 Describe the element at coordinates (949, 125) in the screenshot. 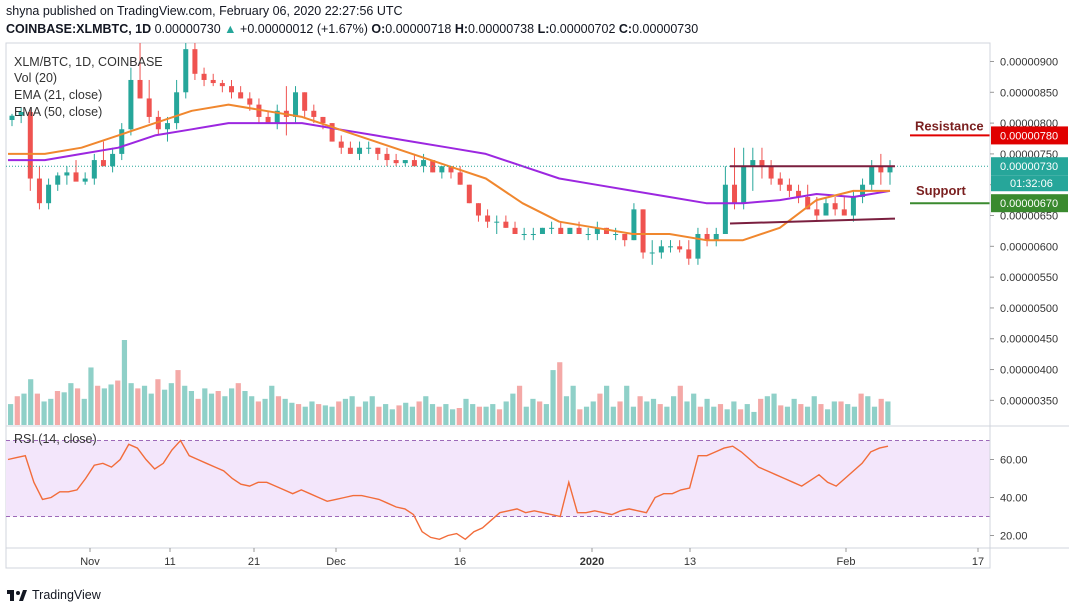

I see `resistance-label: Resistance` at that location.